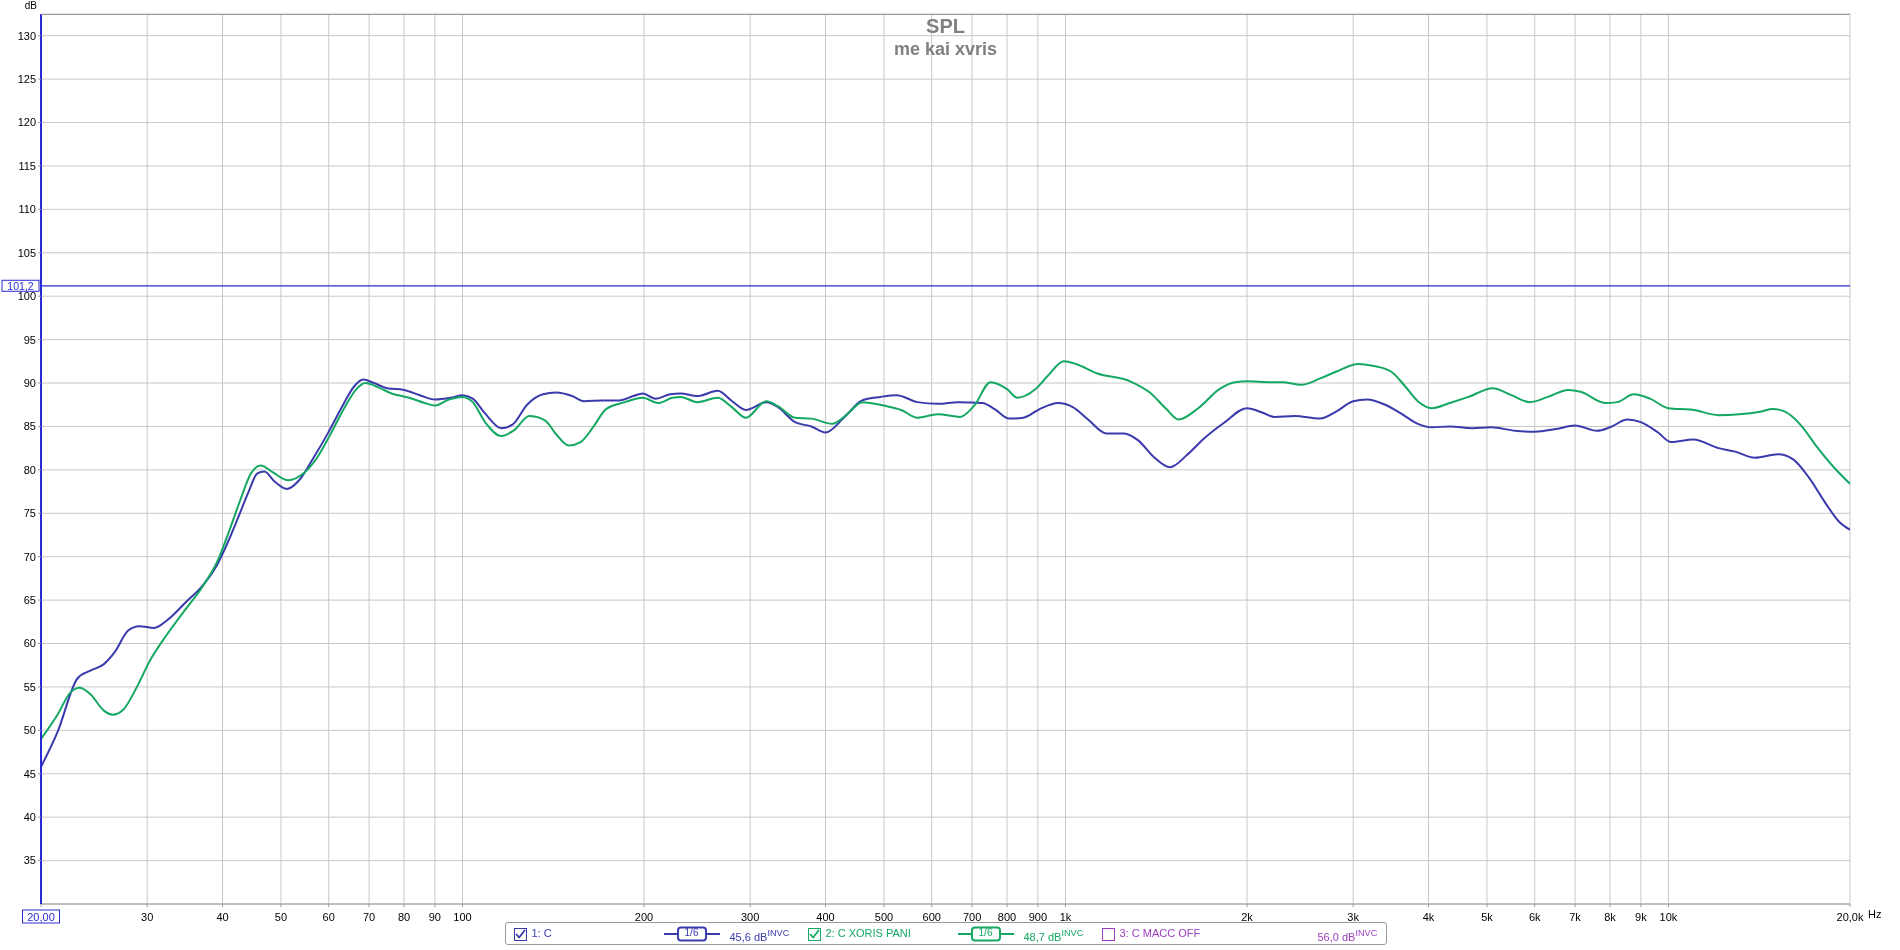  I want to click on chart-title: SPL, so click(945, 26).